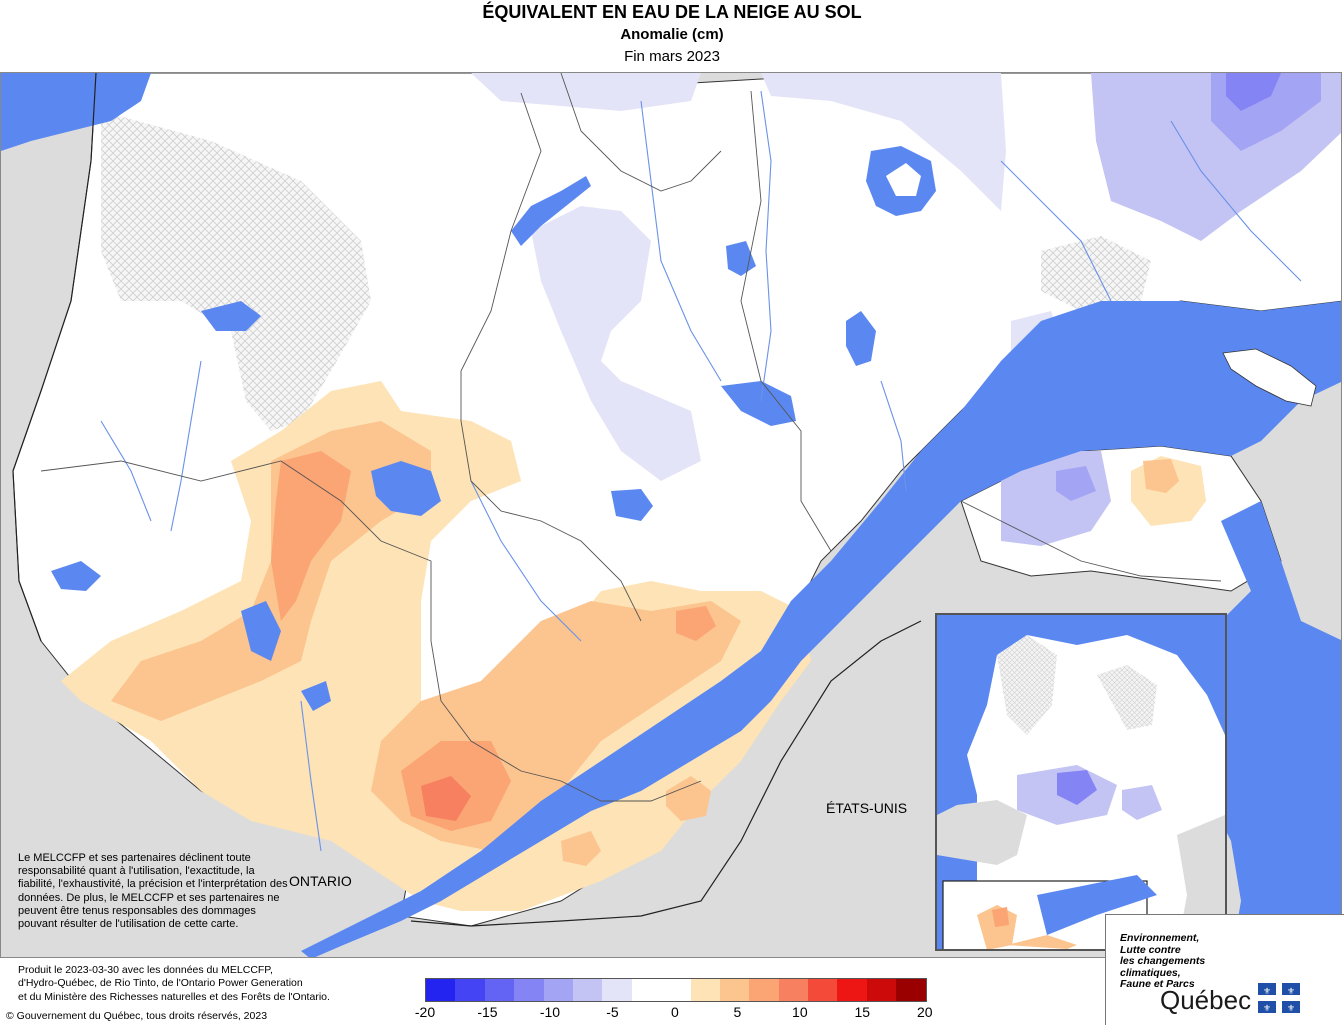  I want to click on anomaly-negative-gaspe, so click(1076, 483).